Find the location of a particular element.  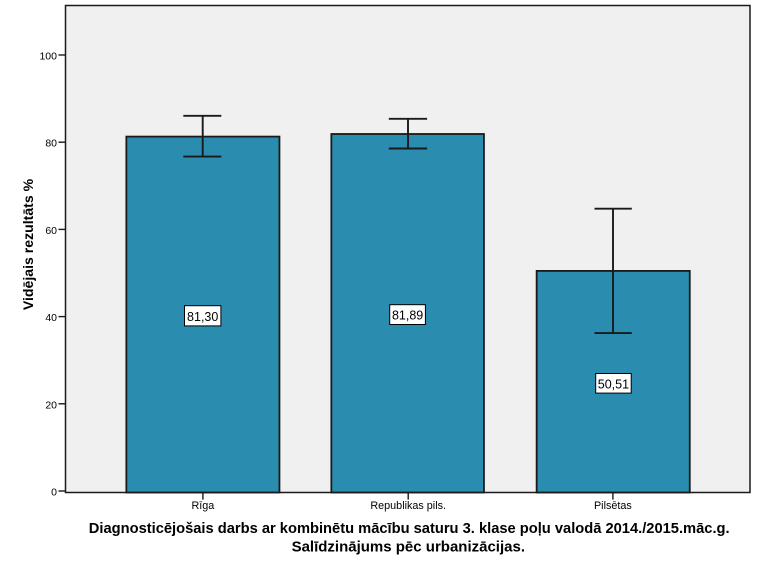

svg-text: Republikas pils. is located at coordinates (408, 506).